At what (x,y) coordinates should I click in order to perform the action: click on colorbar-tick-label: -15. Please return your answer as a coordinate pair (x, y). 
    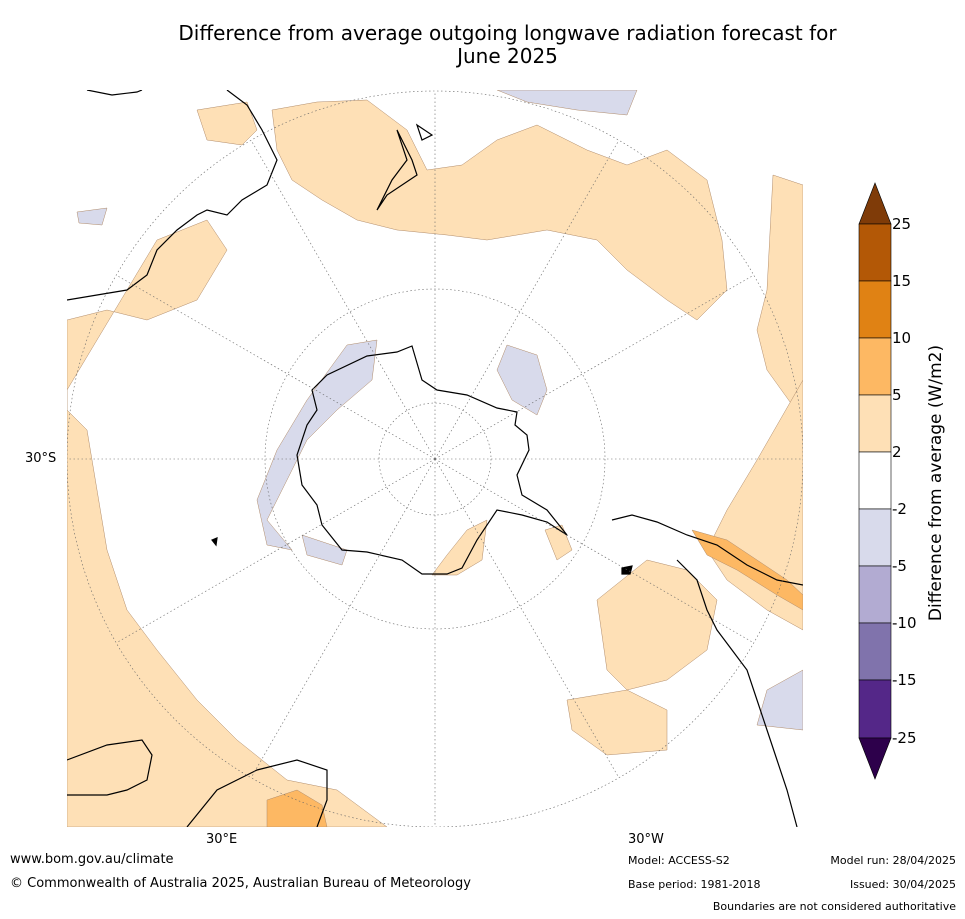
    Looking at the image, I should click on (904, 680).